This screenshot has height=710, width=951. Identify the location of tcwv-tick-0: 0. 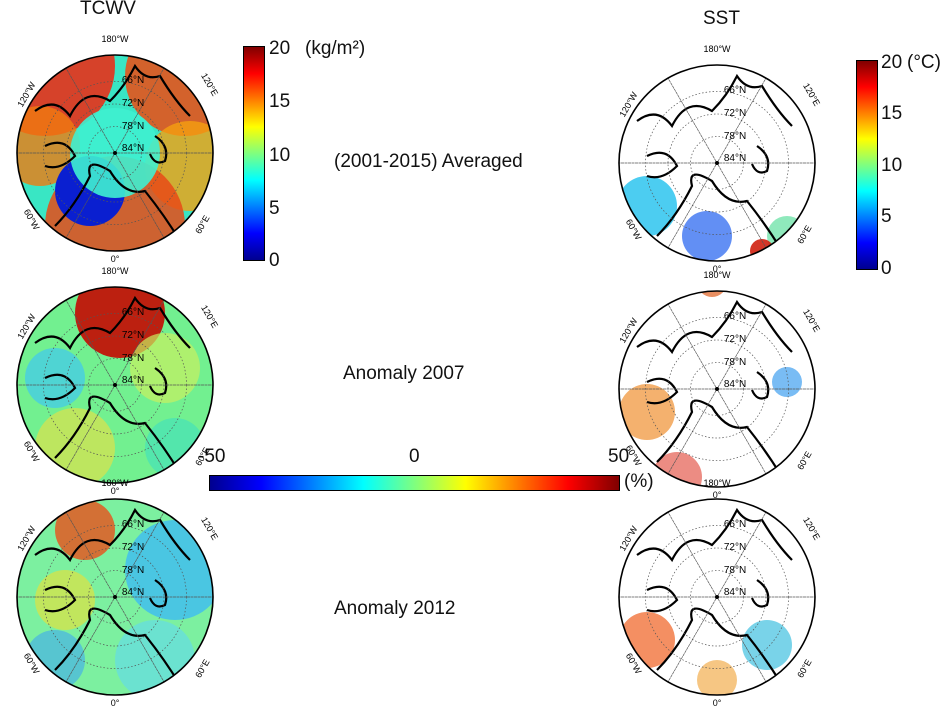
(274, 260).